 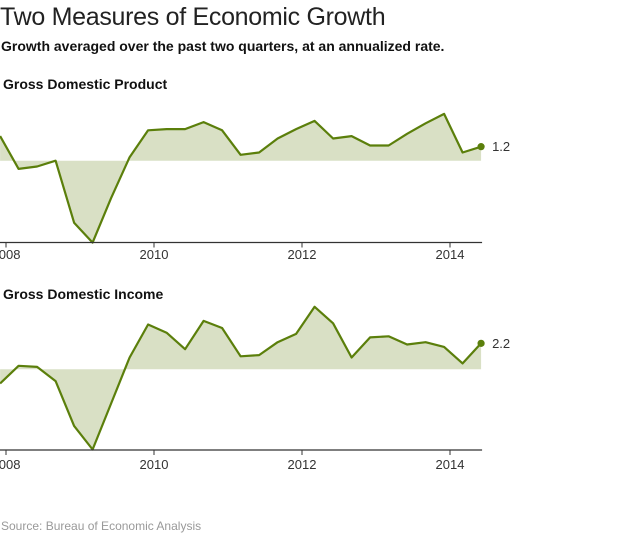 I want to click on panel-title: Gross Domestic Product, so click(x=85, y=84).